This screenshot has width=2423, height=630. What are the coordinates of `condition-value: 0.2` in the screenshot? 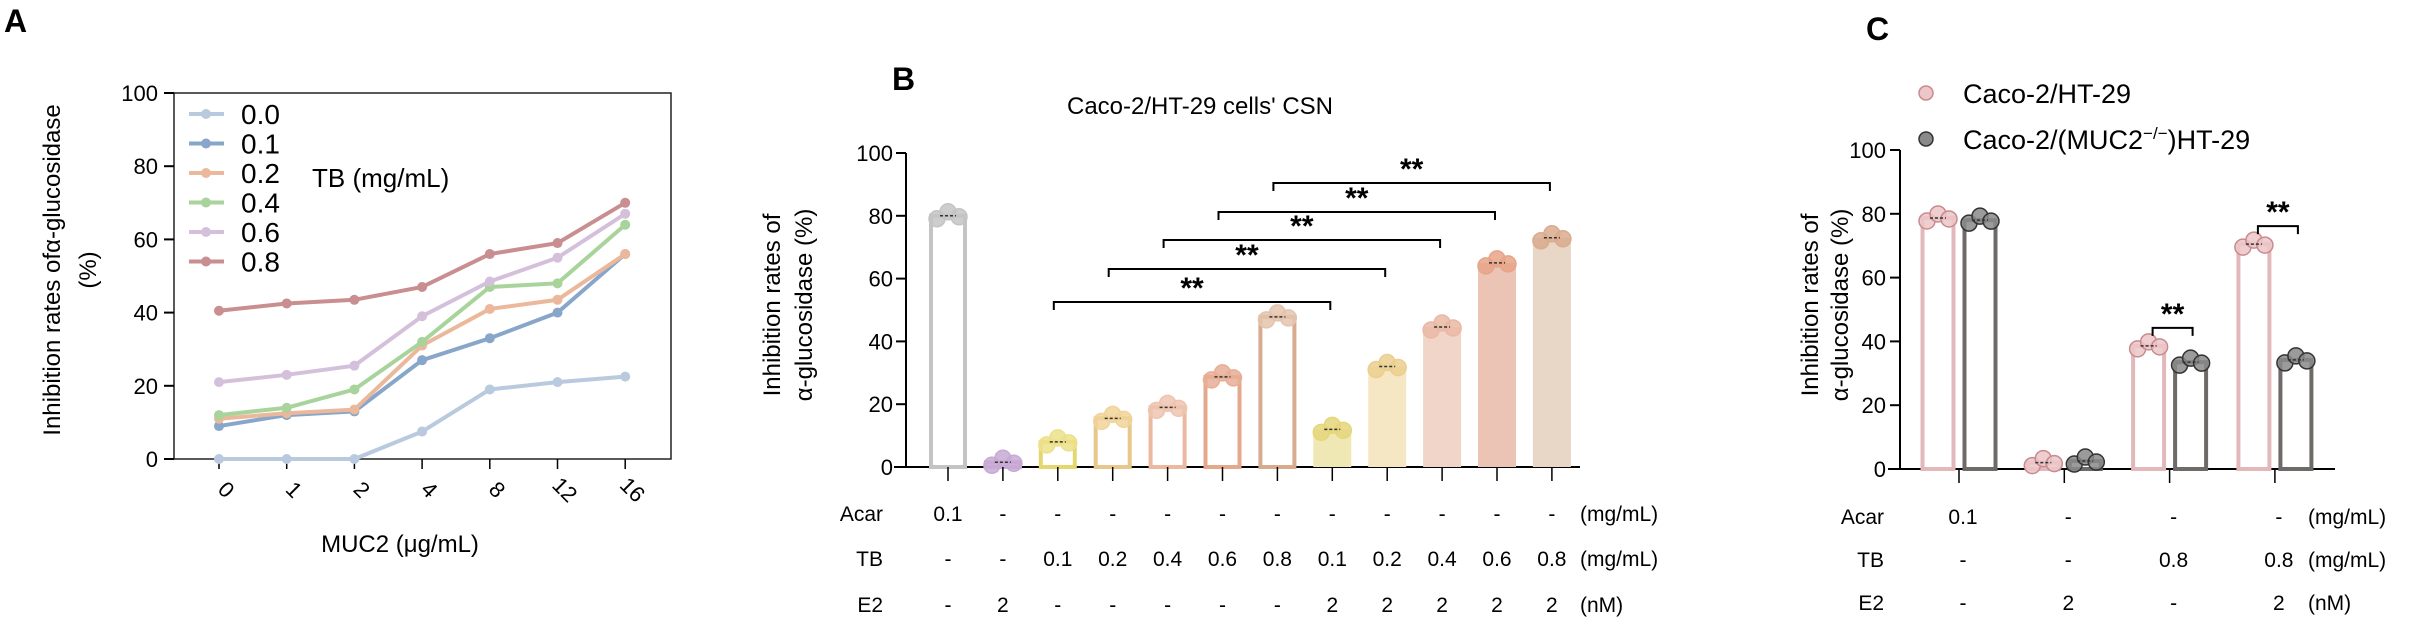 It's located at (1387, 559).